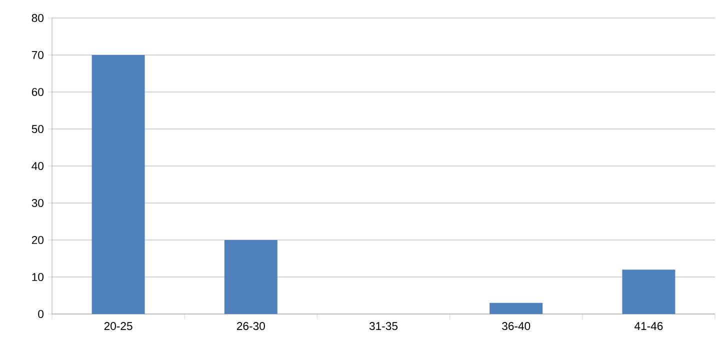 Image resolution: width=727 pixels, height=355 pixels. Describe the element at coordinates (250, 326) in the screenshot. I see `x-tick-label: 26-30` at that location.